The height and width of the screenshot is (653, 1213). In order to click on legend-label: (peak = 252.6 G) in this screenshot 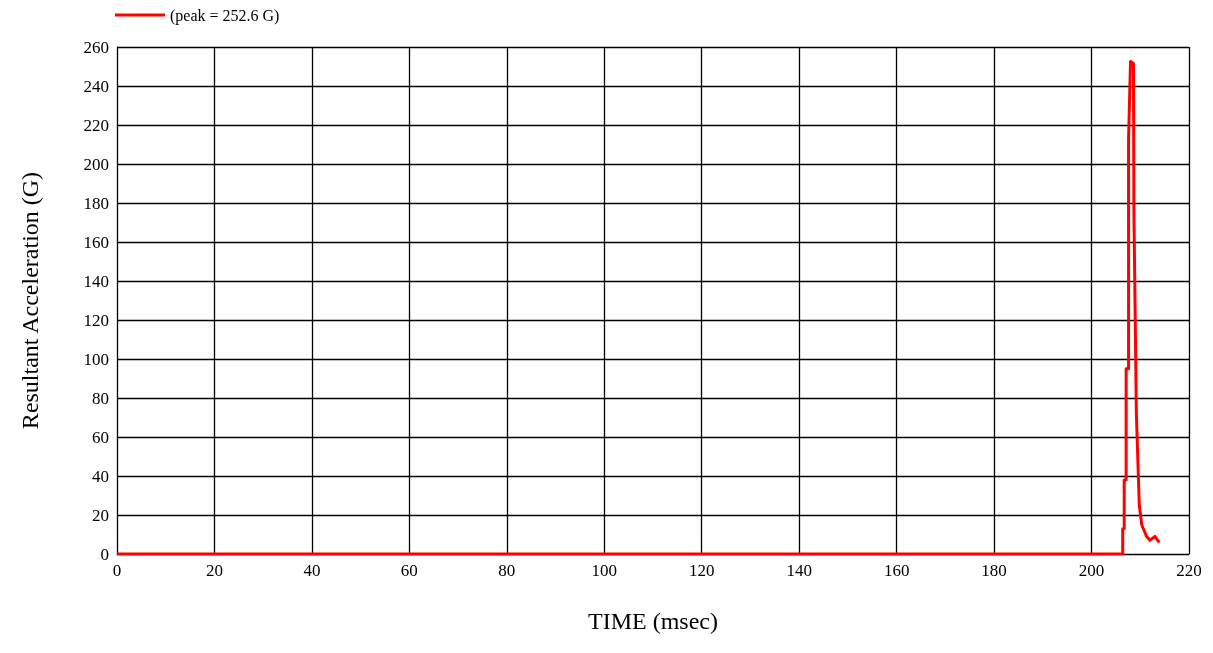, I will do `click(225, 15)`.